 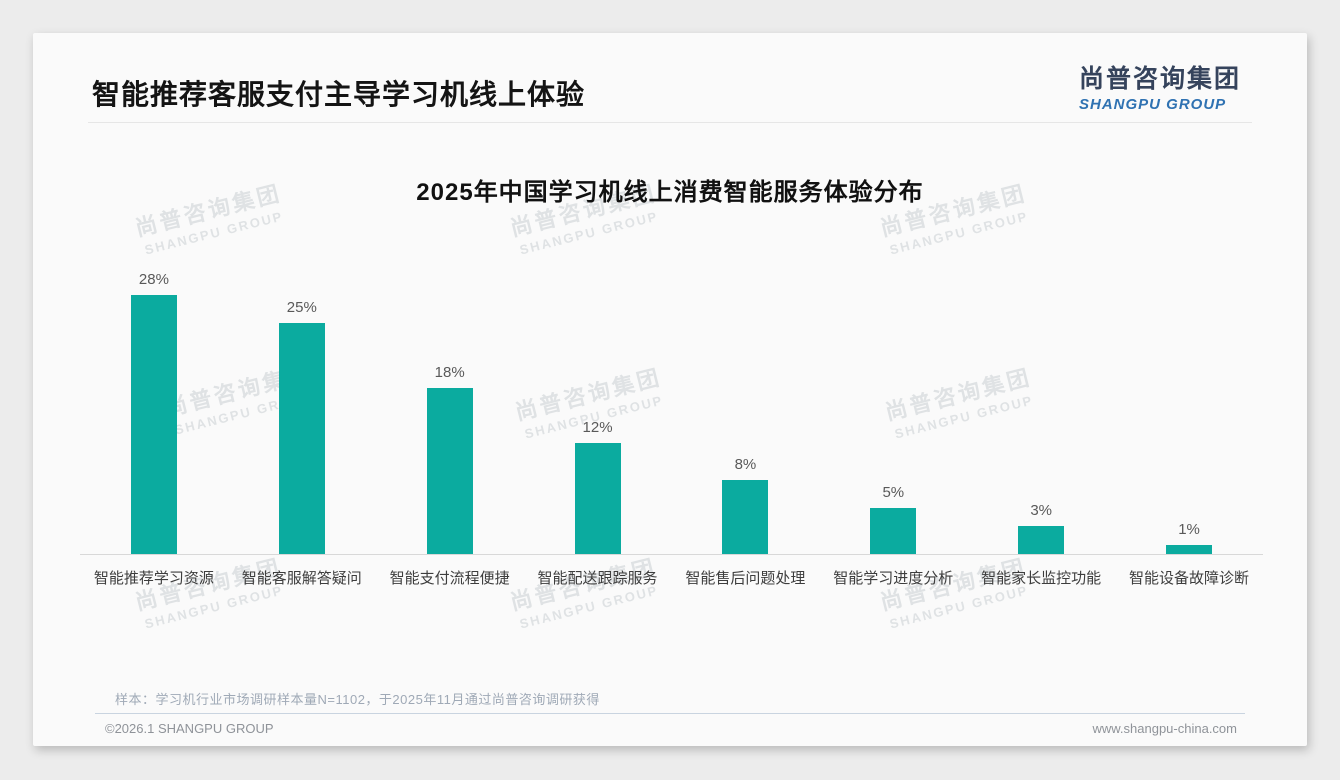 What do you see at coordinates (670, 122) in the screenshot?
I see `header-divider` at bounding box center [670, 122].